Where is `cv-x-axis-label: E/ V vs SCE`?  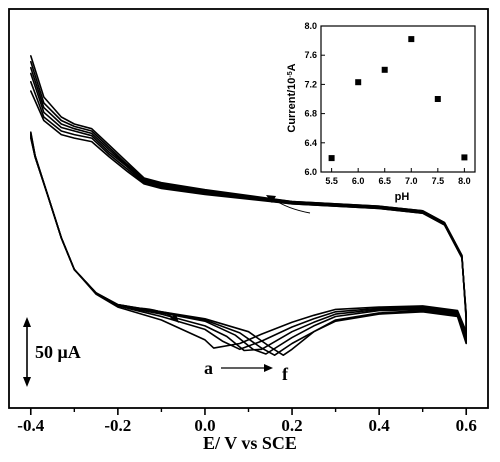
cv-x-axis-label: E/ V vs SCE is located at coordinates (250, 443).